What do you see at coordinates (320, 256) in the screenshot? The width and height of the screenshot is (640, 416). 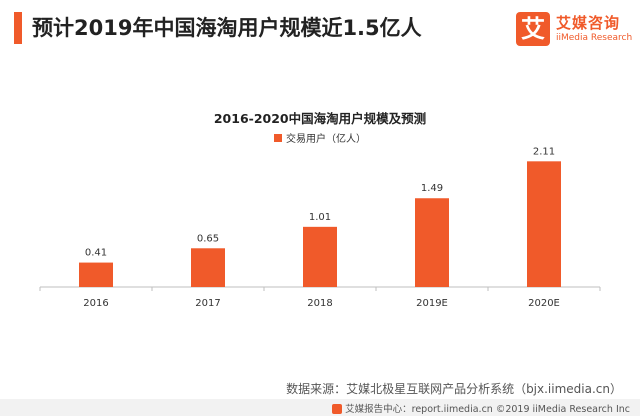 I see `bar-2018` at bounding box center [320, 256].